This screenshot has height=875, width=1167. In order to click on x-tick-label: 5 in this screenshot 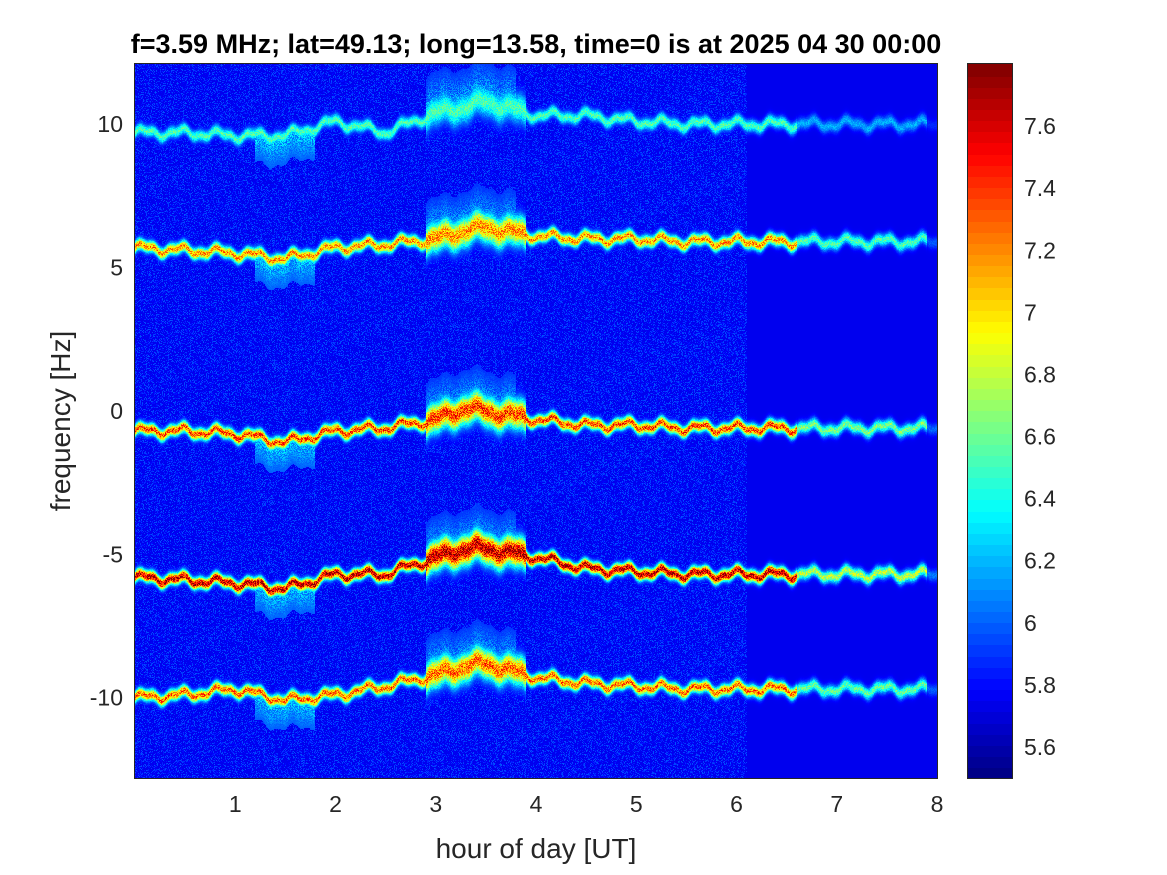, I will do `click(636, 804)`.